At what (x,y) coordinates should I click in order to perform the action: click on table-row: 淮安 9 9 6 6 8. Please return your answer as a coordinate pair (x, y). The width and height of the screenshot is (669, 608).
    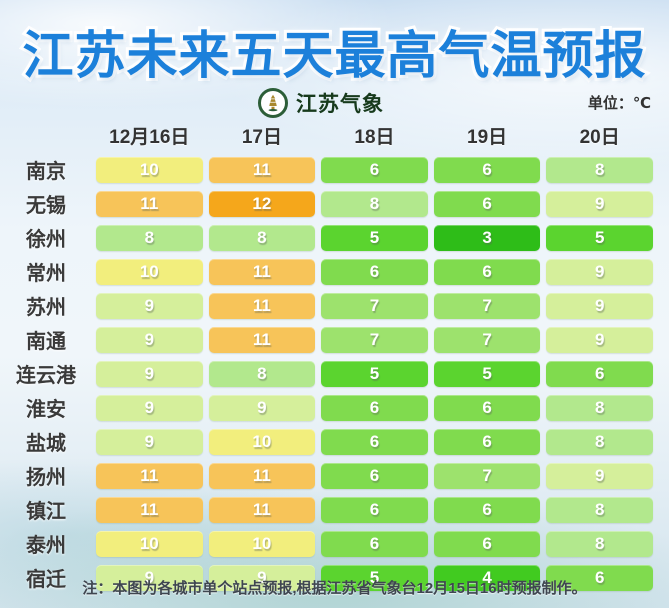
    Looking at the image, I should click on (327, 407).